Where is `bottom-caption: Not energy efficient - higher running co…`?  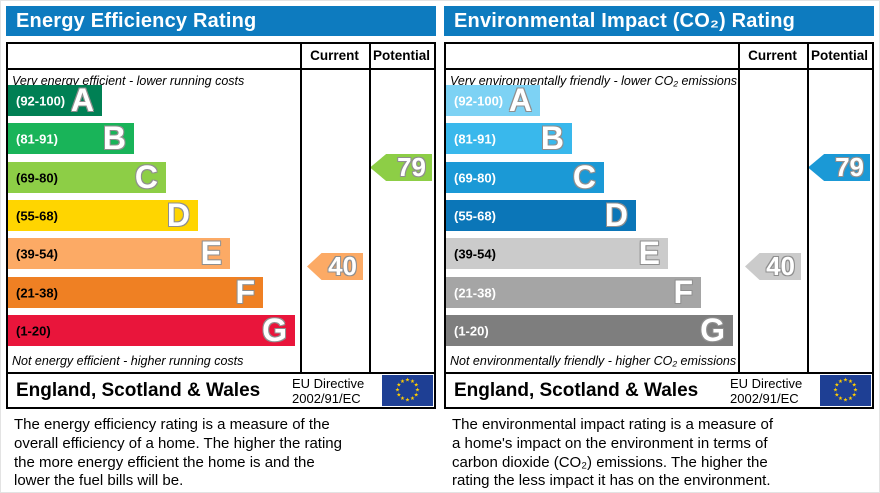
bottom-caption: Not energy efficient - higher running co… is located at coordinates (128, 361).